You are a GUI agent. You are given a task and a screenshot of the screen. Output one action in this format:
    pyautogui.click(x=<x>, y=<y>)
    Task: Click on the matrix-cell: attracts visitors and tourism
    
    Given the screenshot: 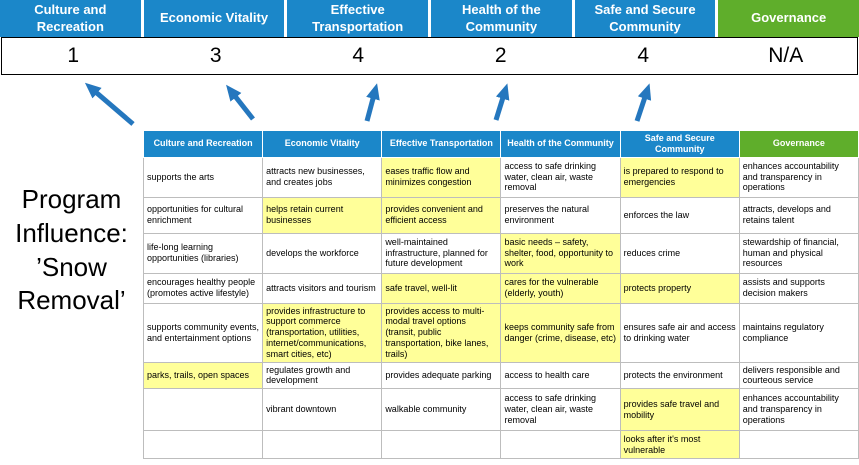 What is the action you would take?
    pyautogui.click(x=322, y=288)
    